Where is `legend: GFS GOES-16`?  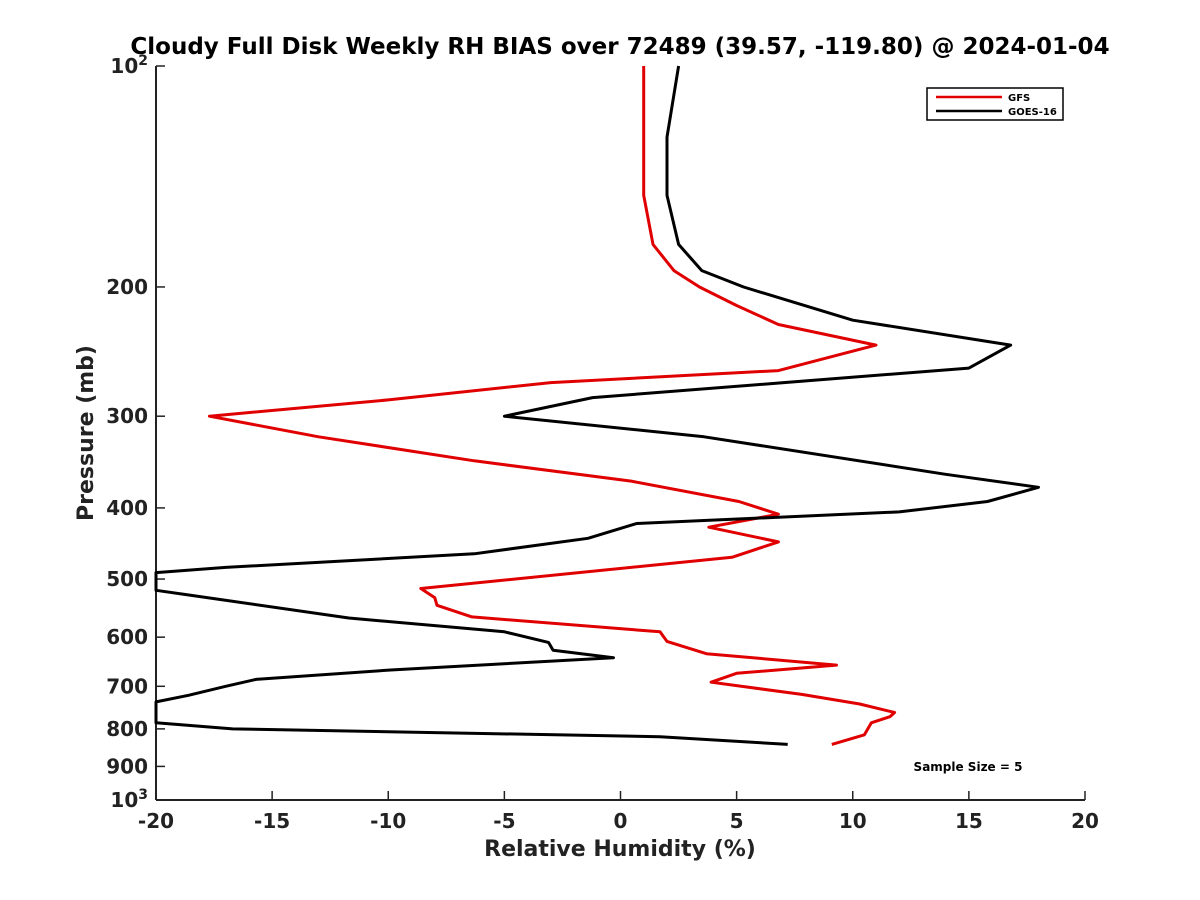 legend: GFS GOES-16 is located at coordinates (995, 104).